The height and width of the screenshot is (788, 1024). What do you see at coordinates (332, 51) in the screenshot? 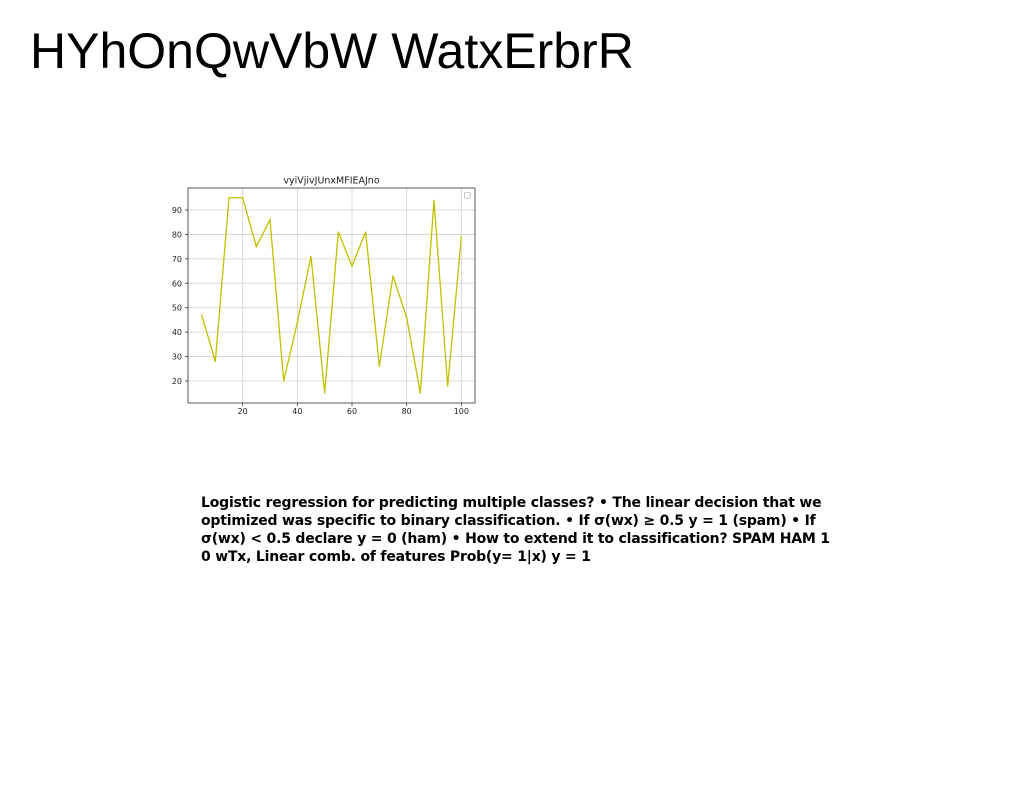
I see `page-title: HYhOnQwVbW WatxErbrR` at bounding box center [332, 51].